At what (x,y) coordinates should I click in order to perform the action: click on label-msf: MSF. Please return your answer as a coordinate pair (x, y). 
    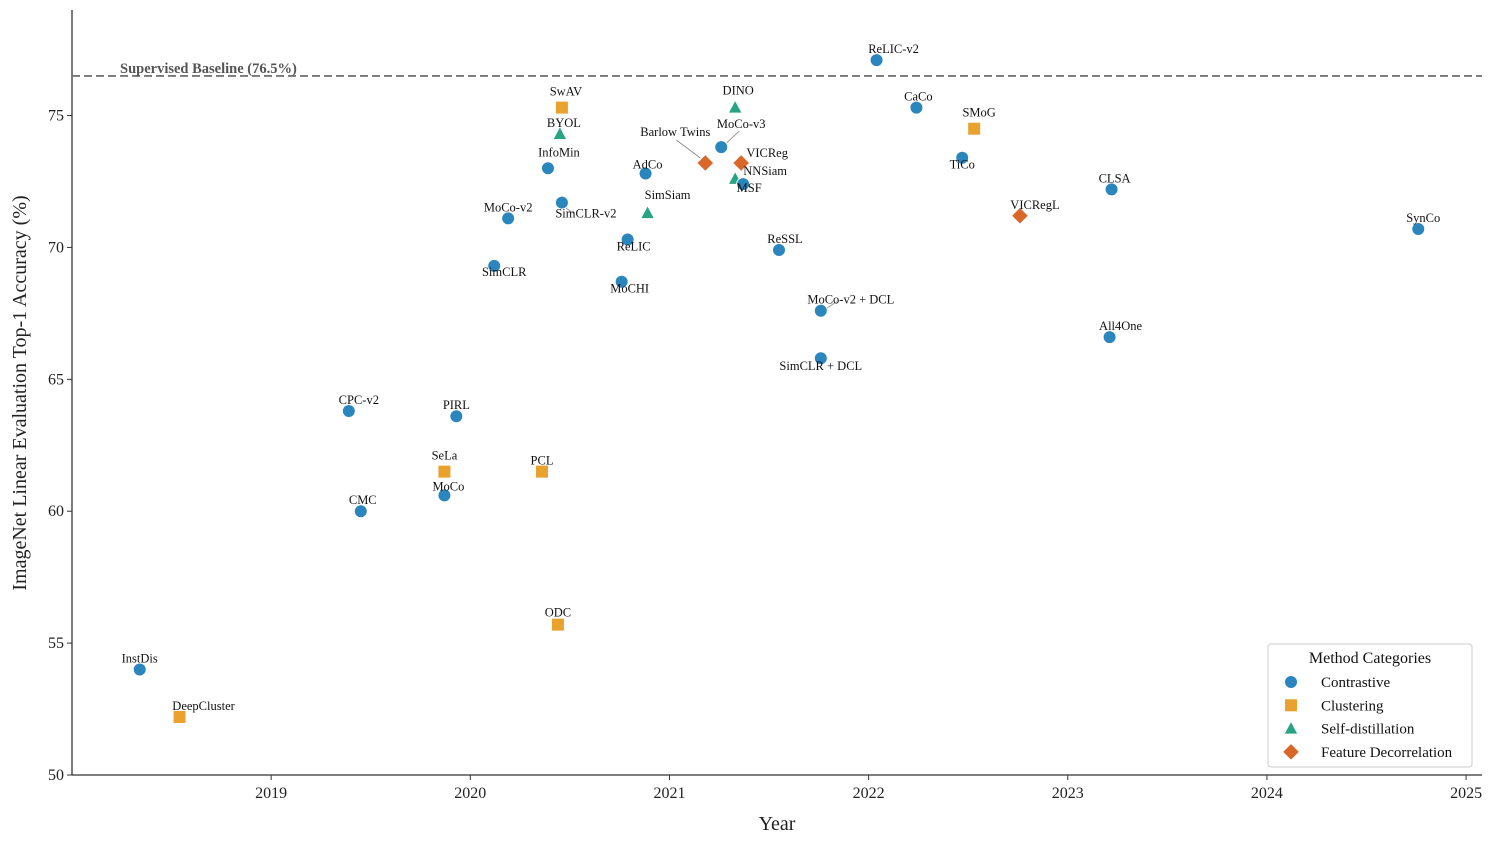
    Looking at the image, I should click on (749, 188).